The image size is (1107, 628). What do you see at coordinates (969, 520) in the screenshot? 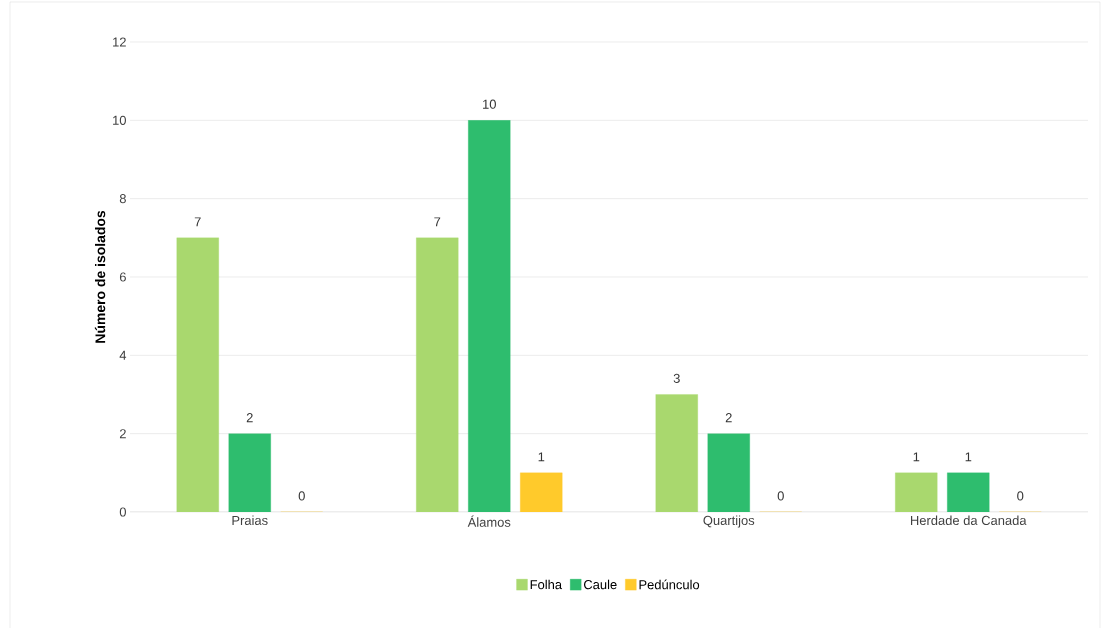
I see `x-tick-label: Herdade da Canada` at bounding box center [969, 520].